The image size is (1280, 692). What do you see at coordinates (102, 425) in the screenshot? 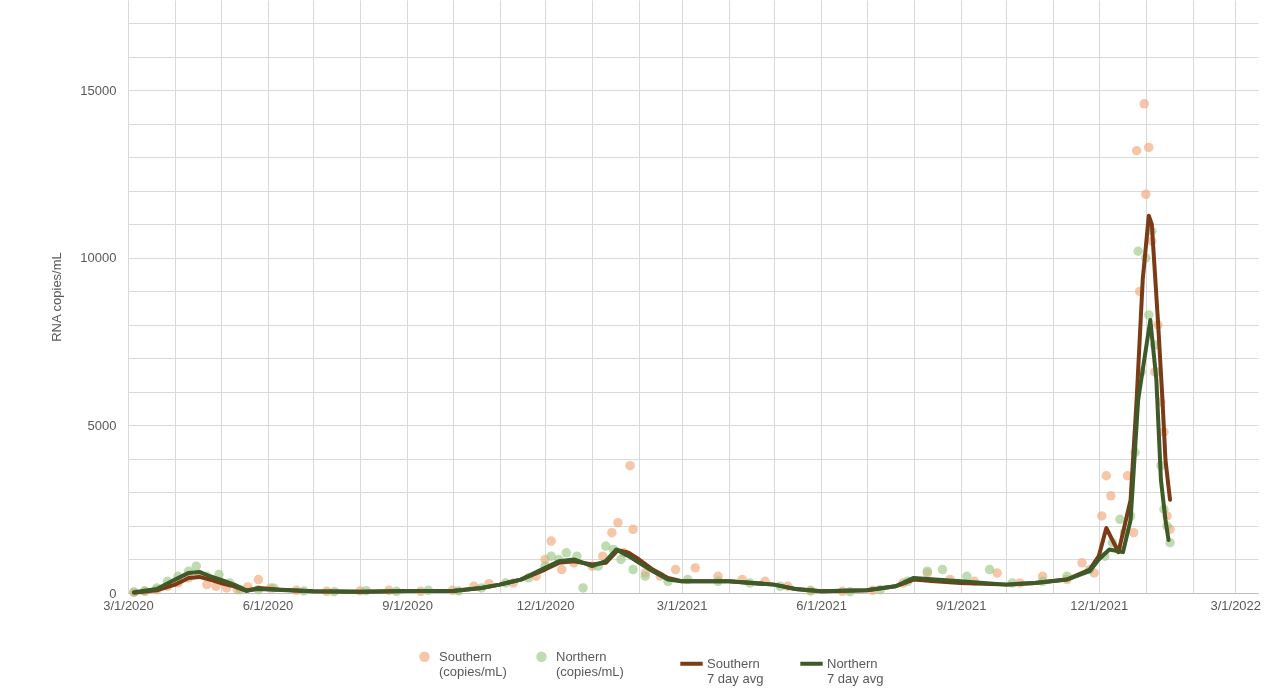
I see `y-tick-label: 5000` at bounding box center [102, 425].